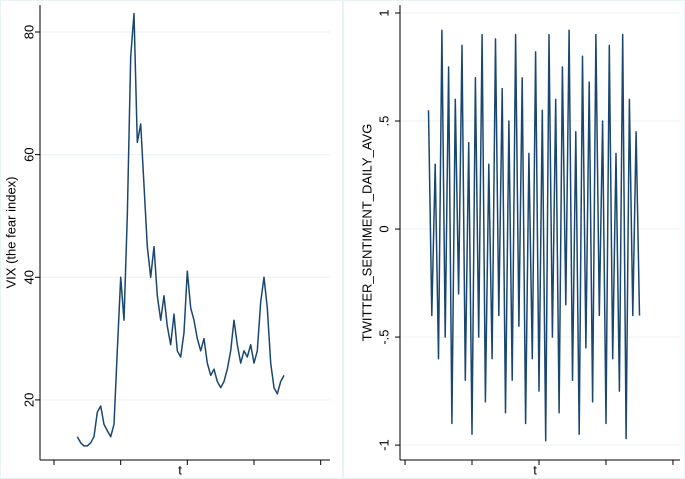  I want to click on y-tick-label: -.5, so click(383, 336).